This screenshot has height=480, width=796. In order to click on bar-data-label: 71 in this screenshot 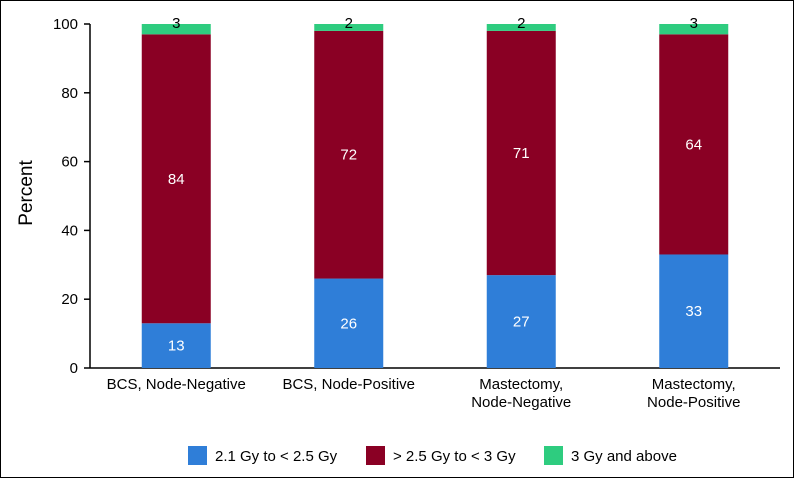, I will do `click(521, 153)`.